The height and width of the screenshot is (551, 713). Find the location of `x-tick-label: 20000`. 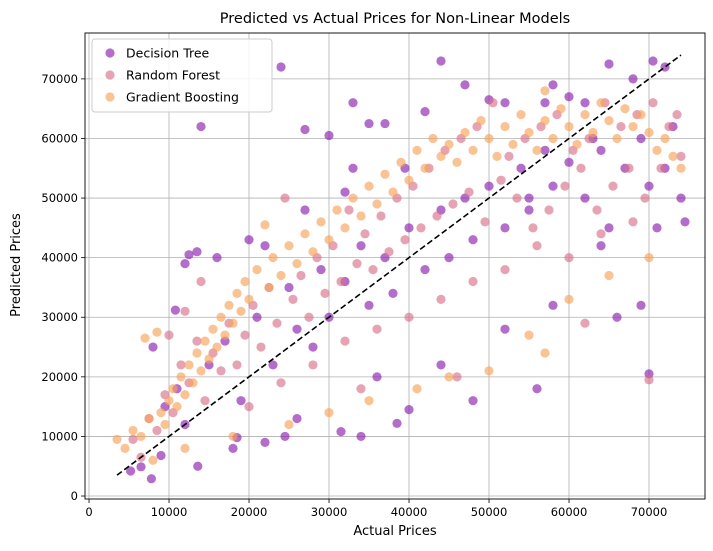

x-tick-label: 20000 is located at coordinates (249, 512).